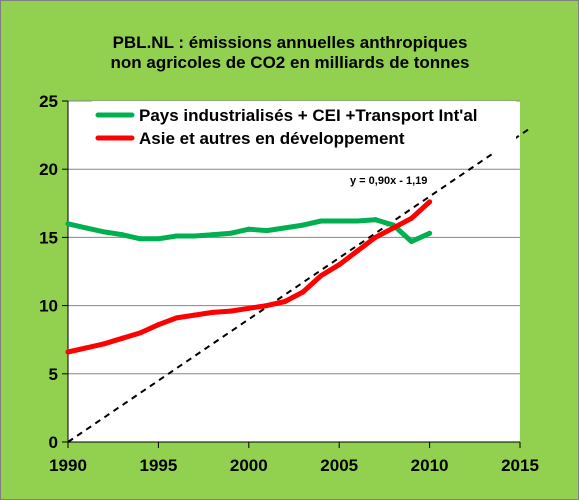 This screenshot has width=579, height=500. What do you see at coordinates (48, 306) in the screenshot?
I see `y-tick-label-10: 10` at bounding box center [48, 306].